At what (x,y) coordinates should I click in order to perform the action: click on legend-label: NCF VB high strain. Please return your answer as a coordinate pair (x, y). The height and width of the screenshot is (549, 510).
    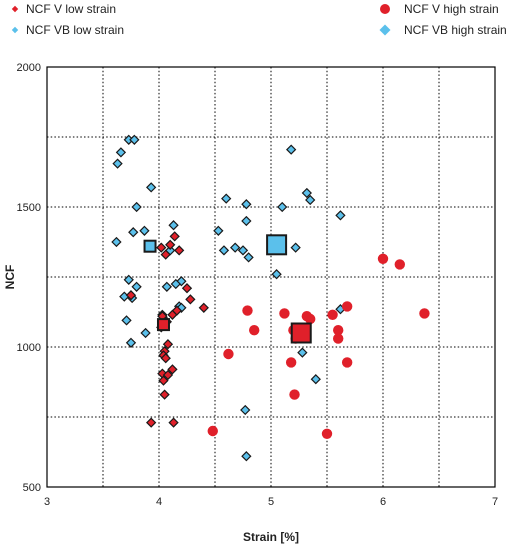
    Looking at the image, I should click on (455, 30).